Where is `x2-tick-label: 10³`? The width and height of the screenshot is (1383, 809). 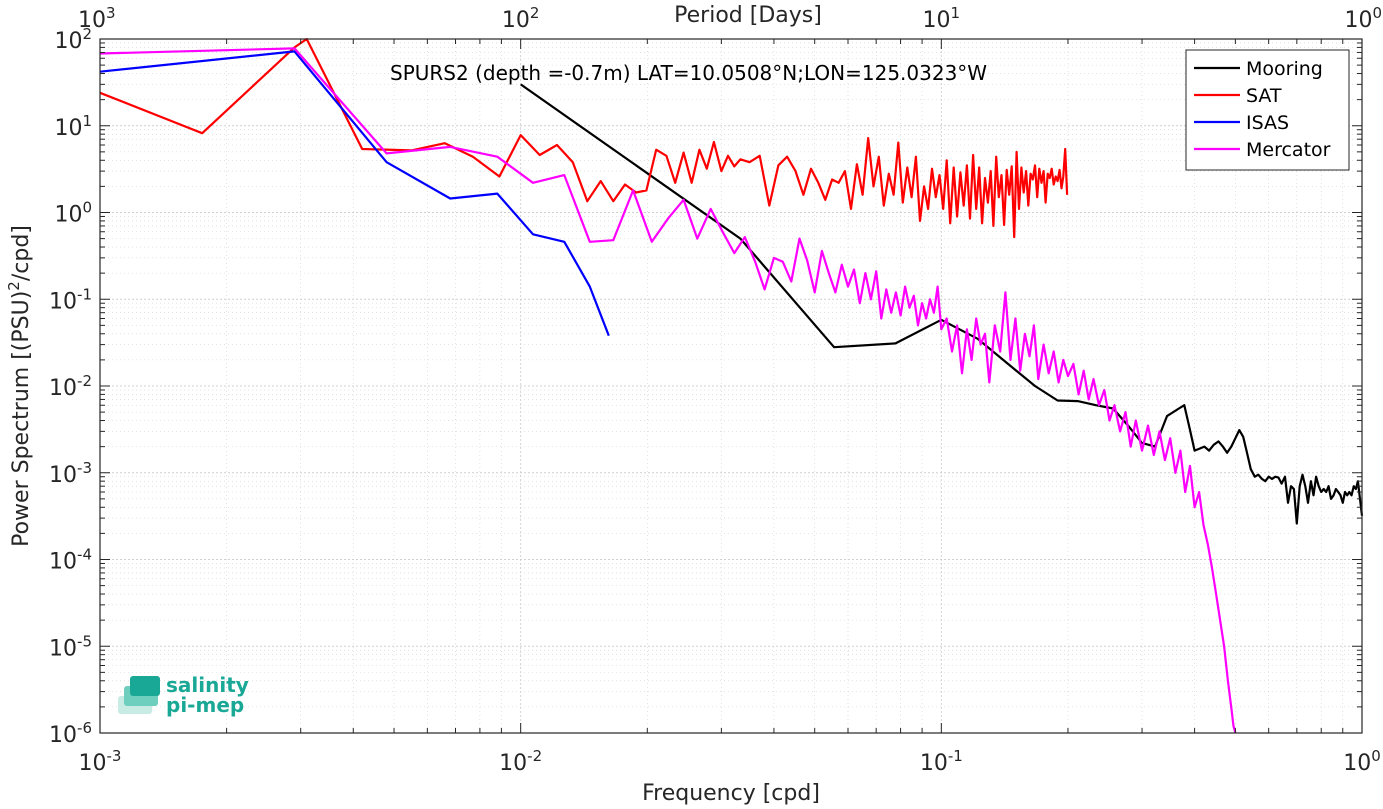 x2-tick-label: 10³ is located at coordinates (97, 18).